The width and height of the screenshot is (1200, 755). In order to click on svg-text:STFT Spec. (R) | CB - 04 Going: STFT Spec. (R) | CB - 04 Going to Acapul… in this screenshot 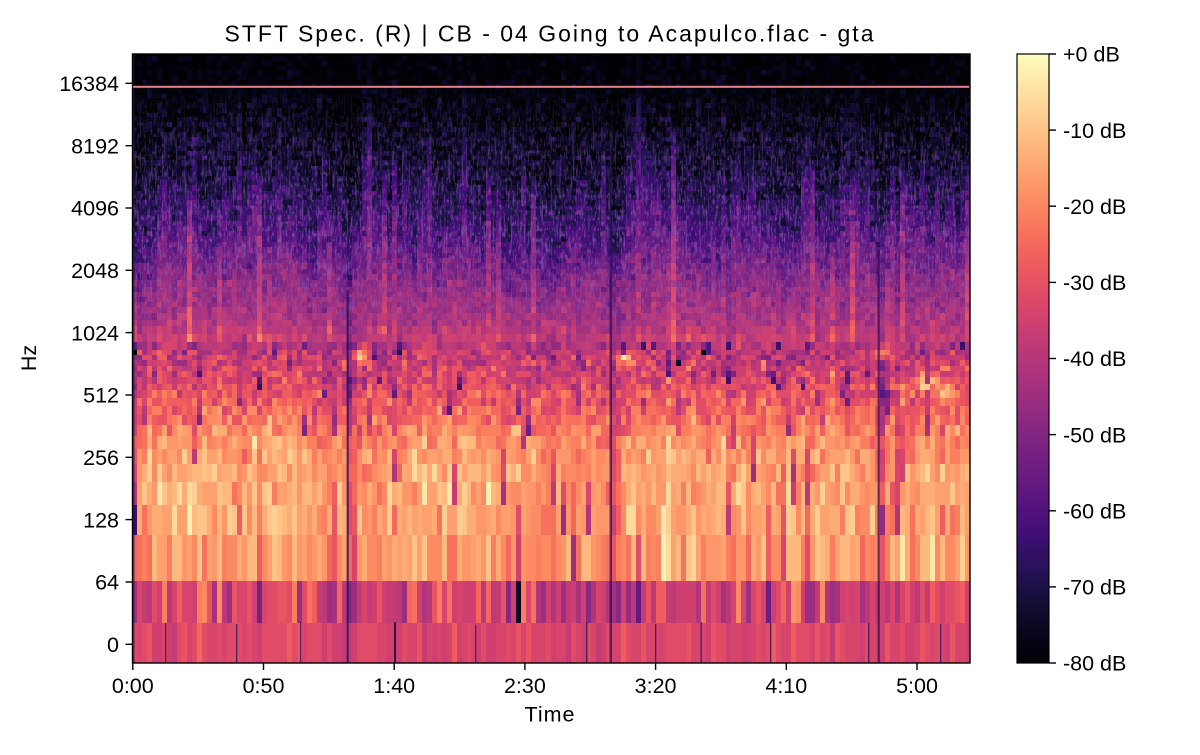, I will do `click(550, 34)`.